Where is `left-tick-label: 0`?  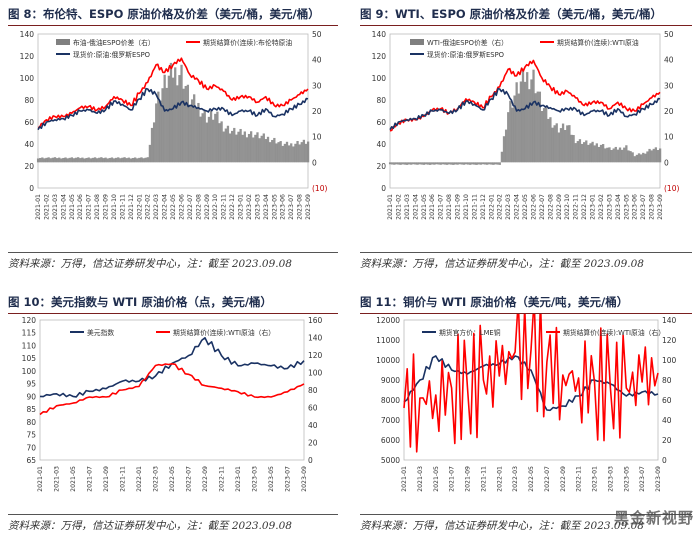 left-tick-label: 0 is located at coordinates (31, 188).